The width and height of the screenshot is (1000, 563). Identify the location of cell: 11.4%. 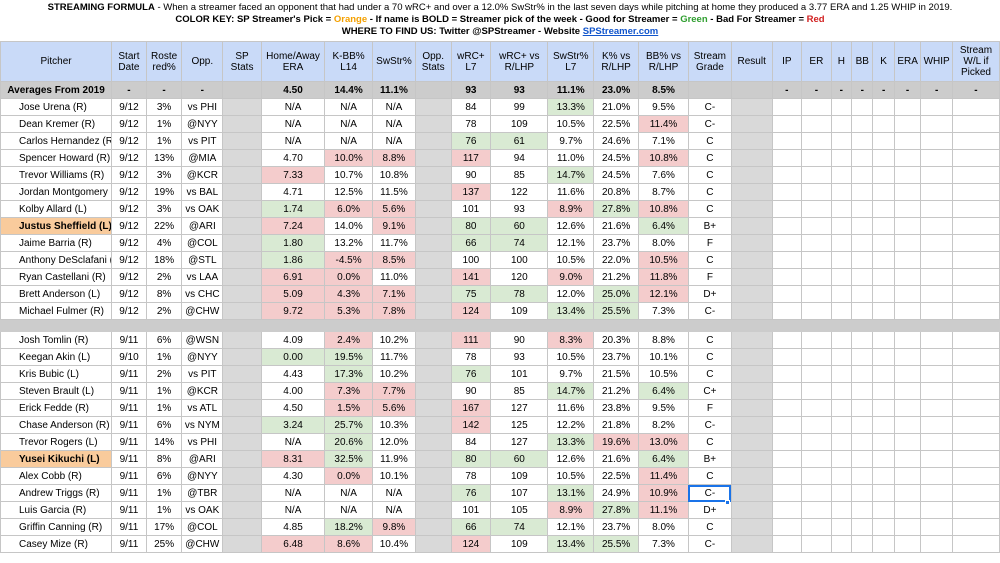
(663, 476).